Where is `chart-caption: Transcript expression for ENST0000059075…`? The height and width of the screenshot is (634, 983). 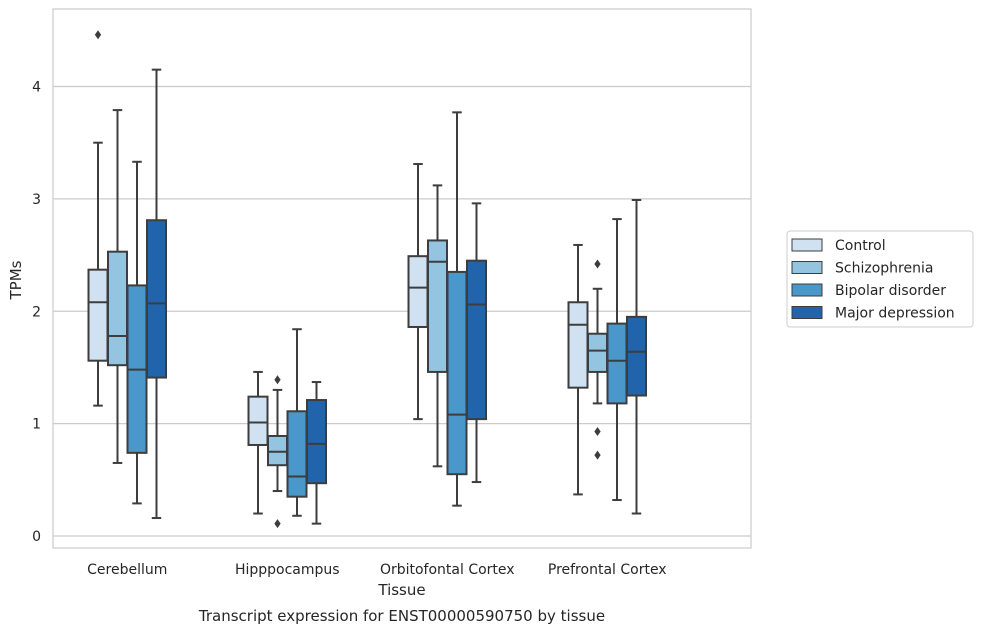 chart-caption: Transcript expression for ENST0000059075… is located at coordinates (401, 616).